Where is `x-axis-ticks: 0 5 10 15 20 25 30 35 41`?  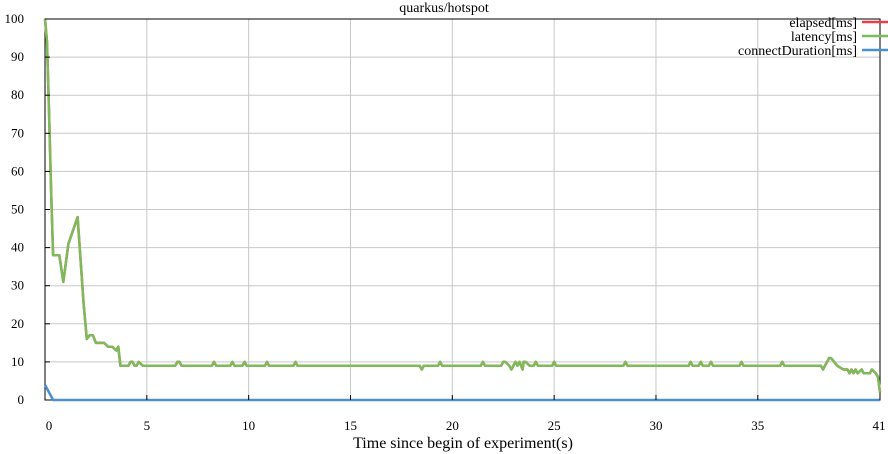
x-axis-ticks: 0 5 10 15 20 25 30 35 41 is located at coordinates (465, 414).